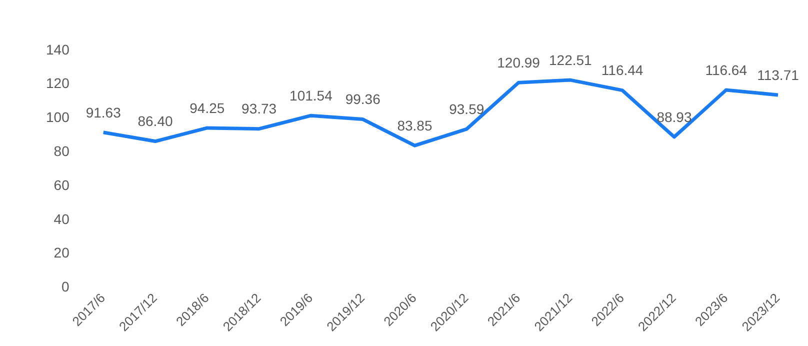  I want to click on y-tick-label: 60, so click(62, 184).